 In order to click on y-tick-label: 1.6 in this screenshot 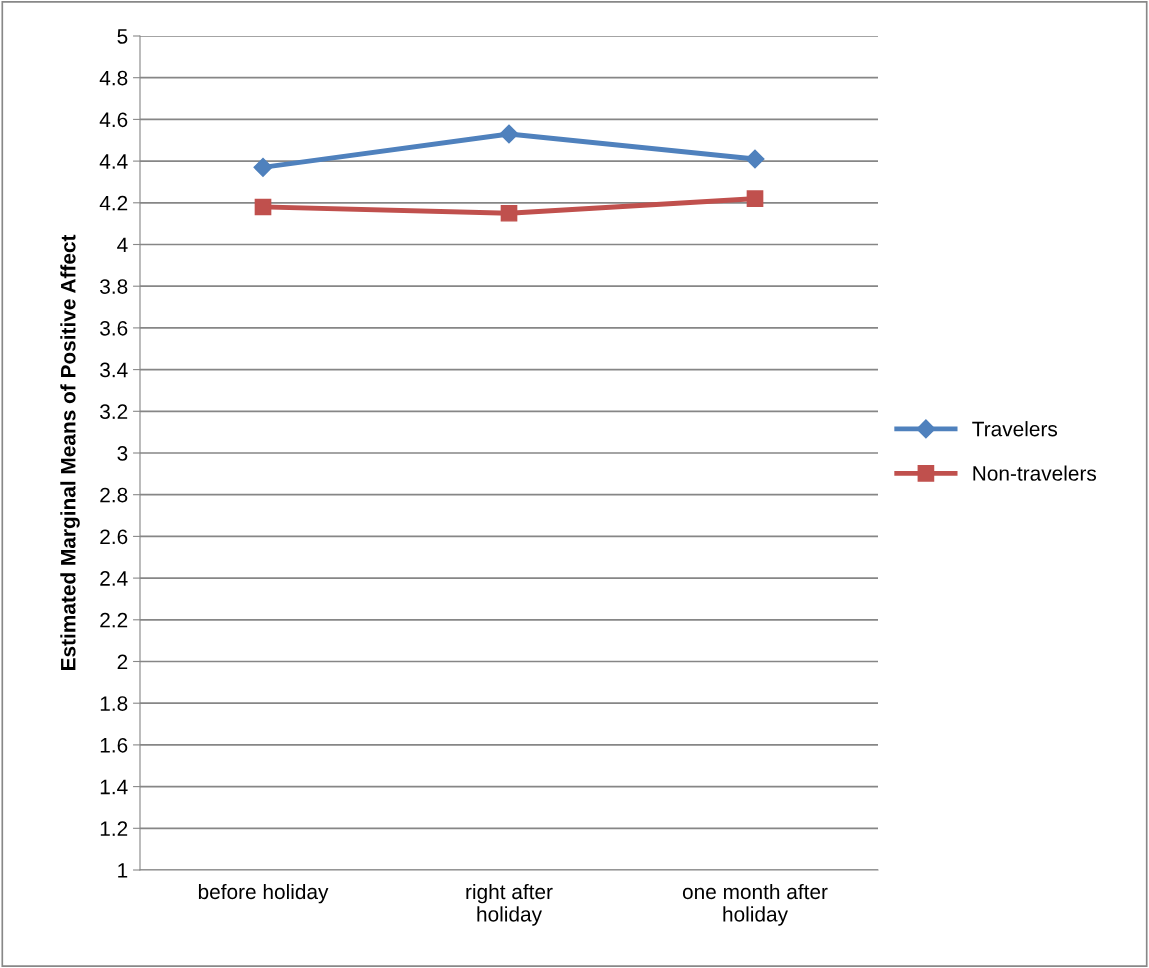, I will do `click(114, 745)`.